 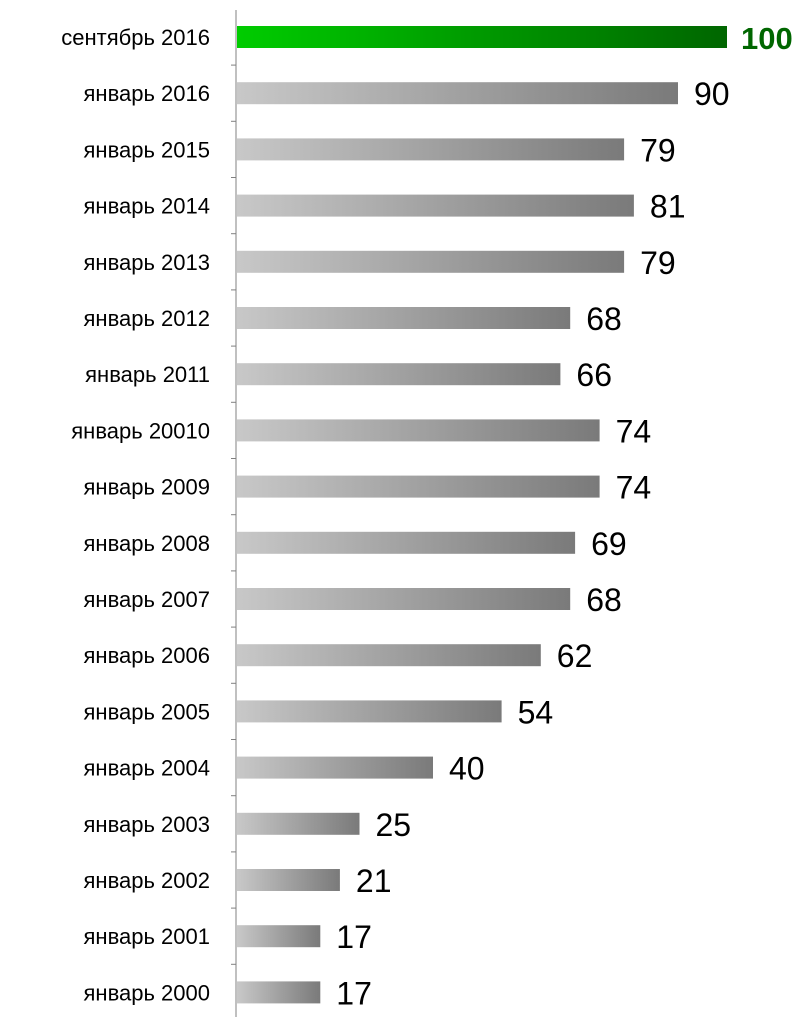 I want to click on value-label: 69, so click(x=609, y=544).